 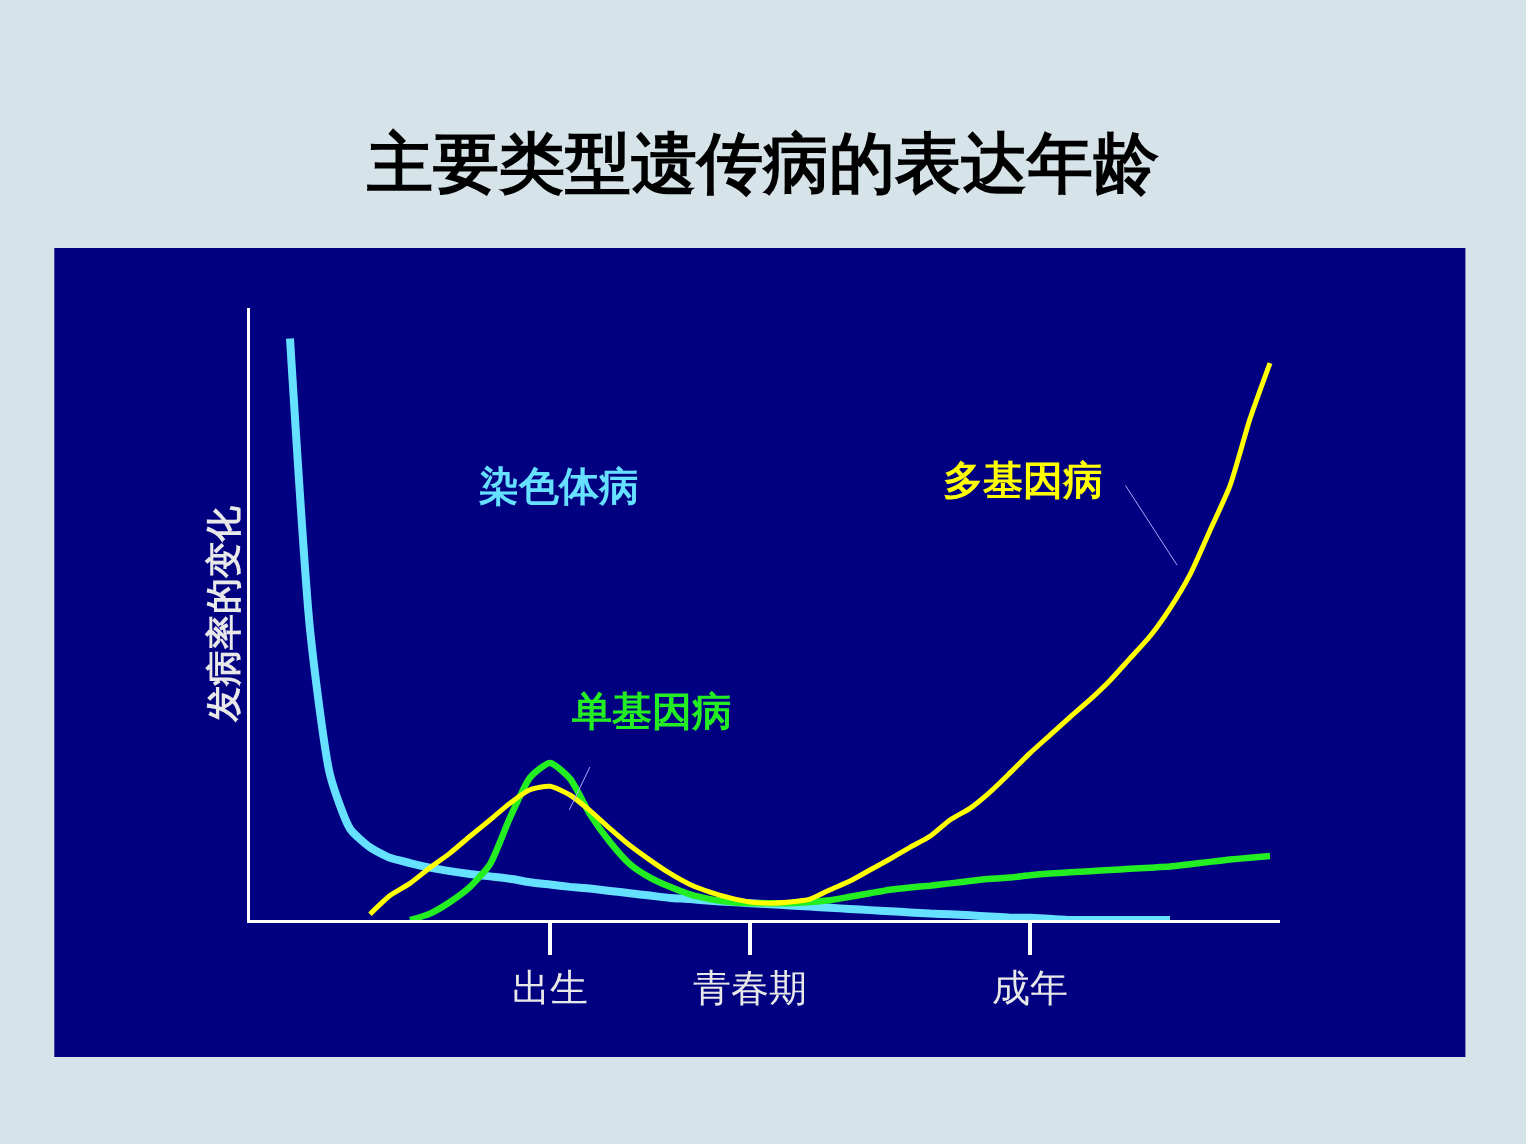 What do you see at coordinates (1030, 987) in the screenshot?
I see `x-tick-label: 成年` at bounding box center [1030, 987].